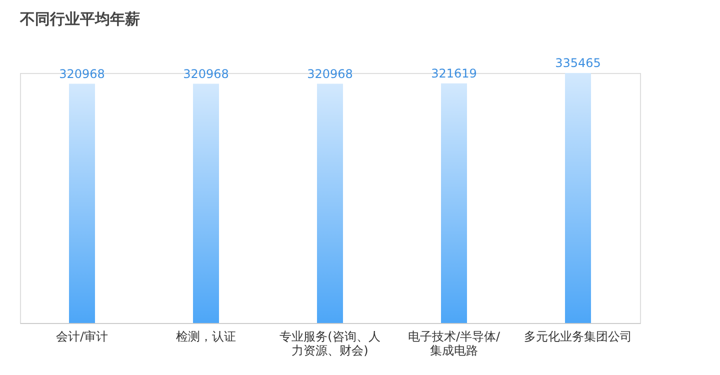 This screenshot has height=375, width=720. What do you see at coordinates (206, 337) in the screenshot?
I see `x-tick-label: 检测，认证` at bounding box center [206, 337].